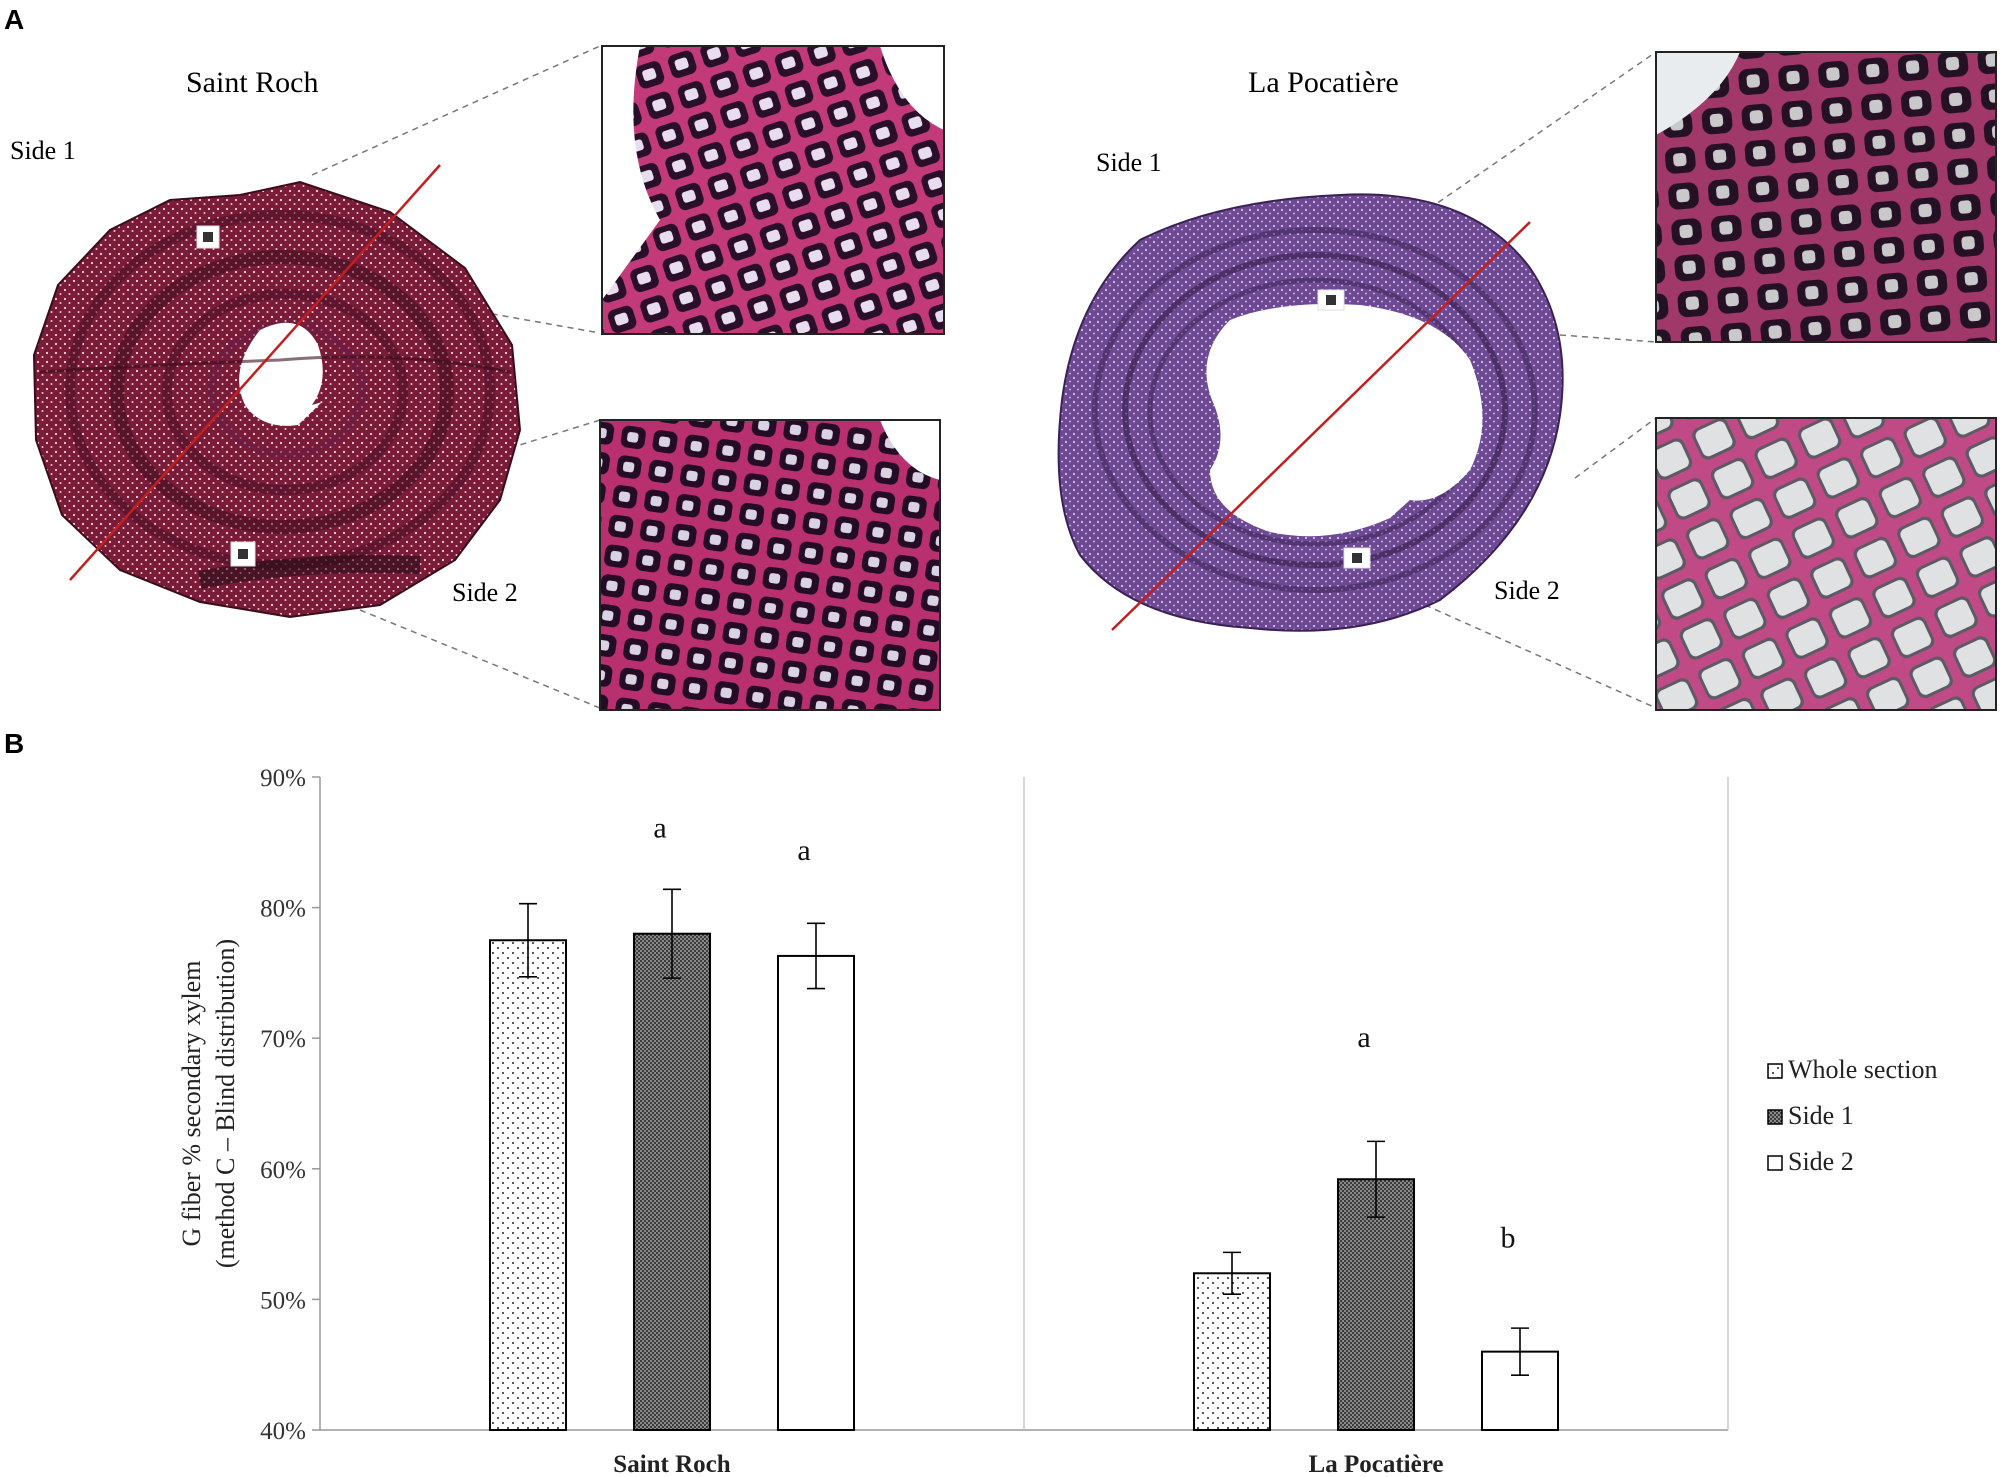  Describe the element at coordinates (283, 1039) in the screenshot. I see `y-tick-label: 70%` at that location.